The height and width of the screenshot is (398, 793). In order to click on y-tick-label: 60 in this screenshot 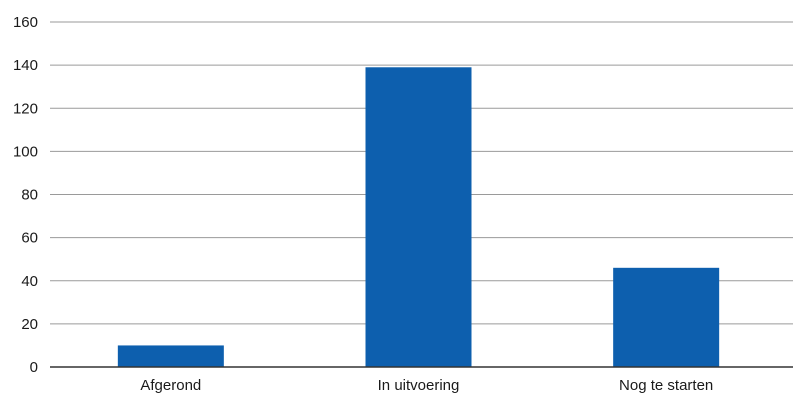, I will do `click(29, 238)`.